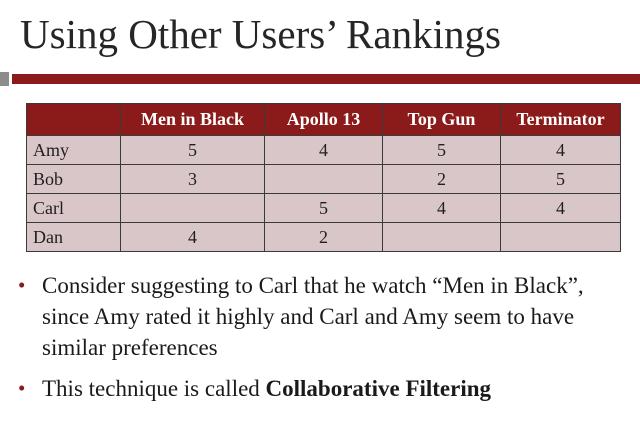 The width and height of the screenshot is (640, 426). What do you see at coordinates (73, 150) in the screenshot?
I see `row-label-amy: Amy` at bounding box center [73, 150].